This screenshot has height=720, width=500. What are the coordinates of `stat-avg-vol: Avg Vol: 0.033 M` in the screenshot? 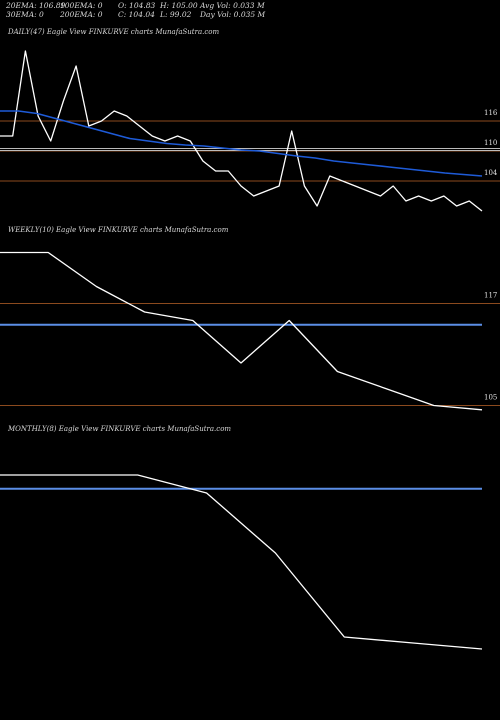 It's located at (232, 5).